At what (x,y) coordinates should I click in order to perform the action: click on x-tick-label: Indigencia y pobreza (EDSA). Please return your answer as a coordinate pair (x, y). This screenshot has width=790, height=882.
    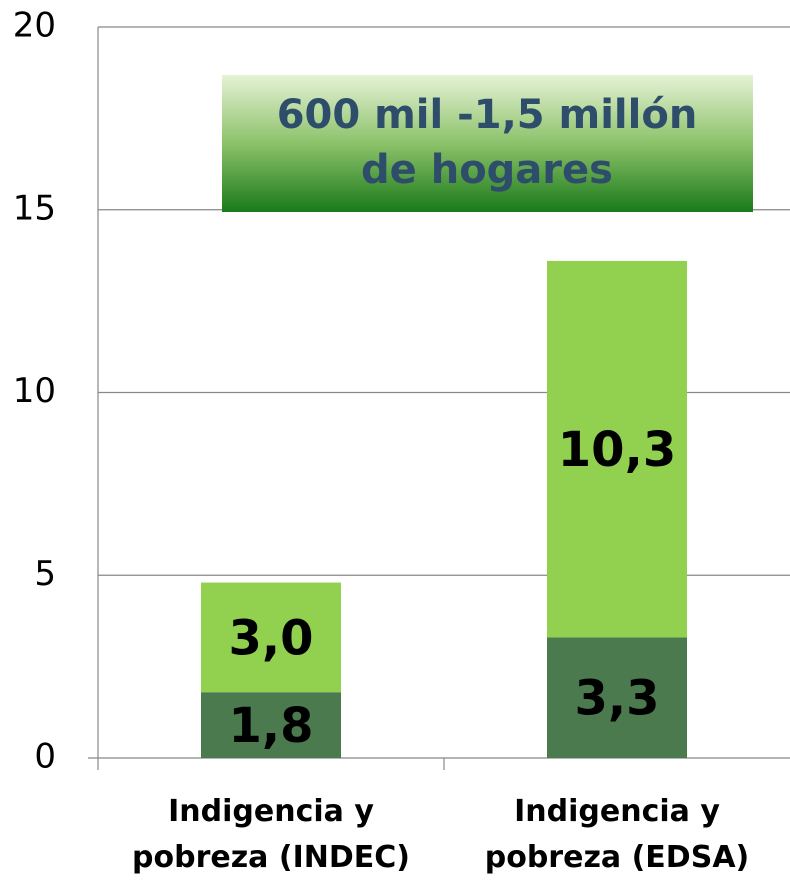
    Looking at the image, I should click on (617, 834).